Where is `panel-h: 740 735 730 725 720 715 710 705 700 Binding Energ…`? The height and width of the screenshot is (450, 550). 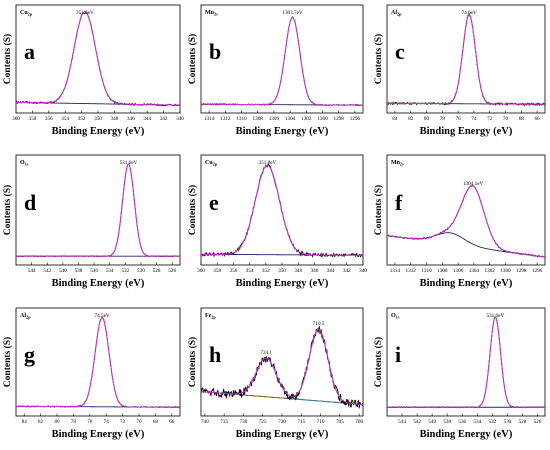
panel-h: 740 735 730 725 720 715 710 705 700 Binding Energ… is located at coordinates (275, 373).